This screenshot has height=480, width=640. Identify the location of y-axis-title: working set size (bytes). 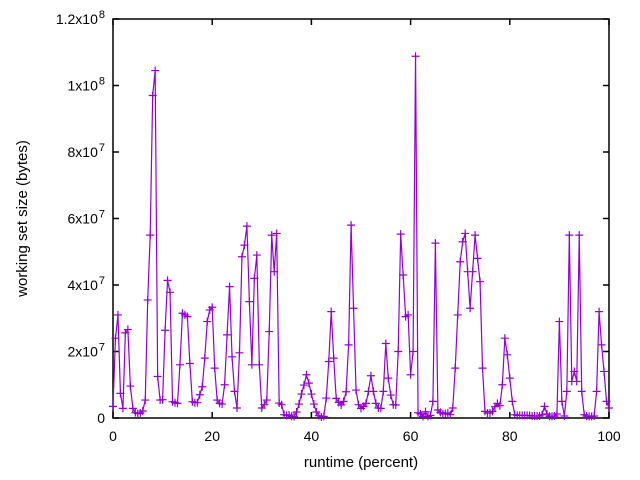
(22, 219).